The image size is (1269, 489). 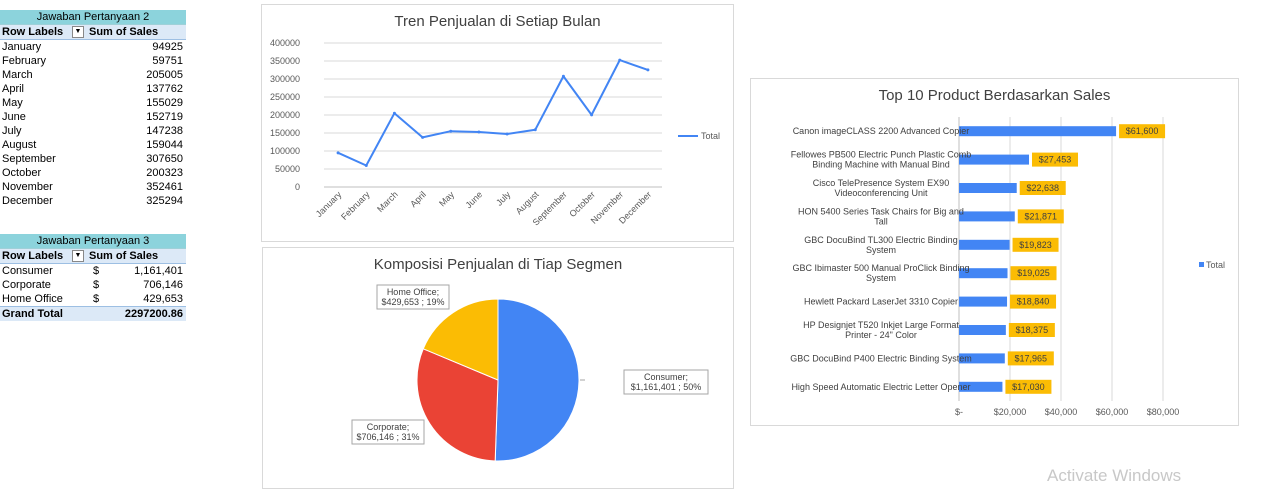 I want to click on row-label: November, so click(x=27, y=187).